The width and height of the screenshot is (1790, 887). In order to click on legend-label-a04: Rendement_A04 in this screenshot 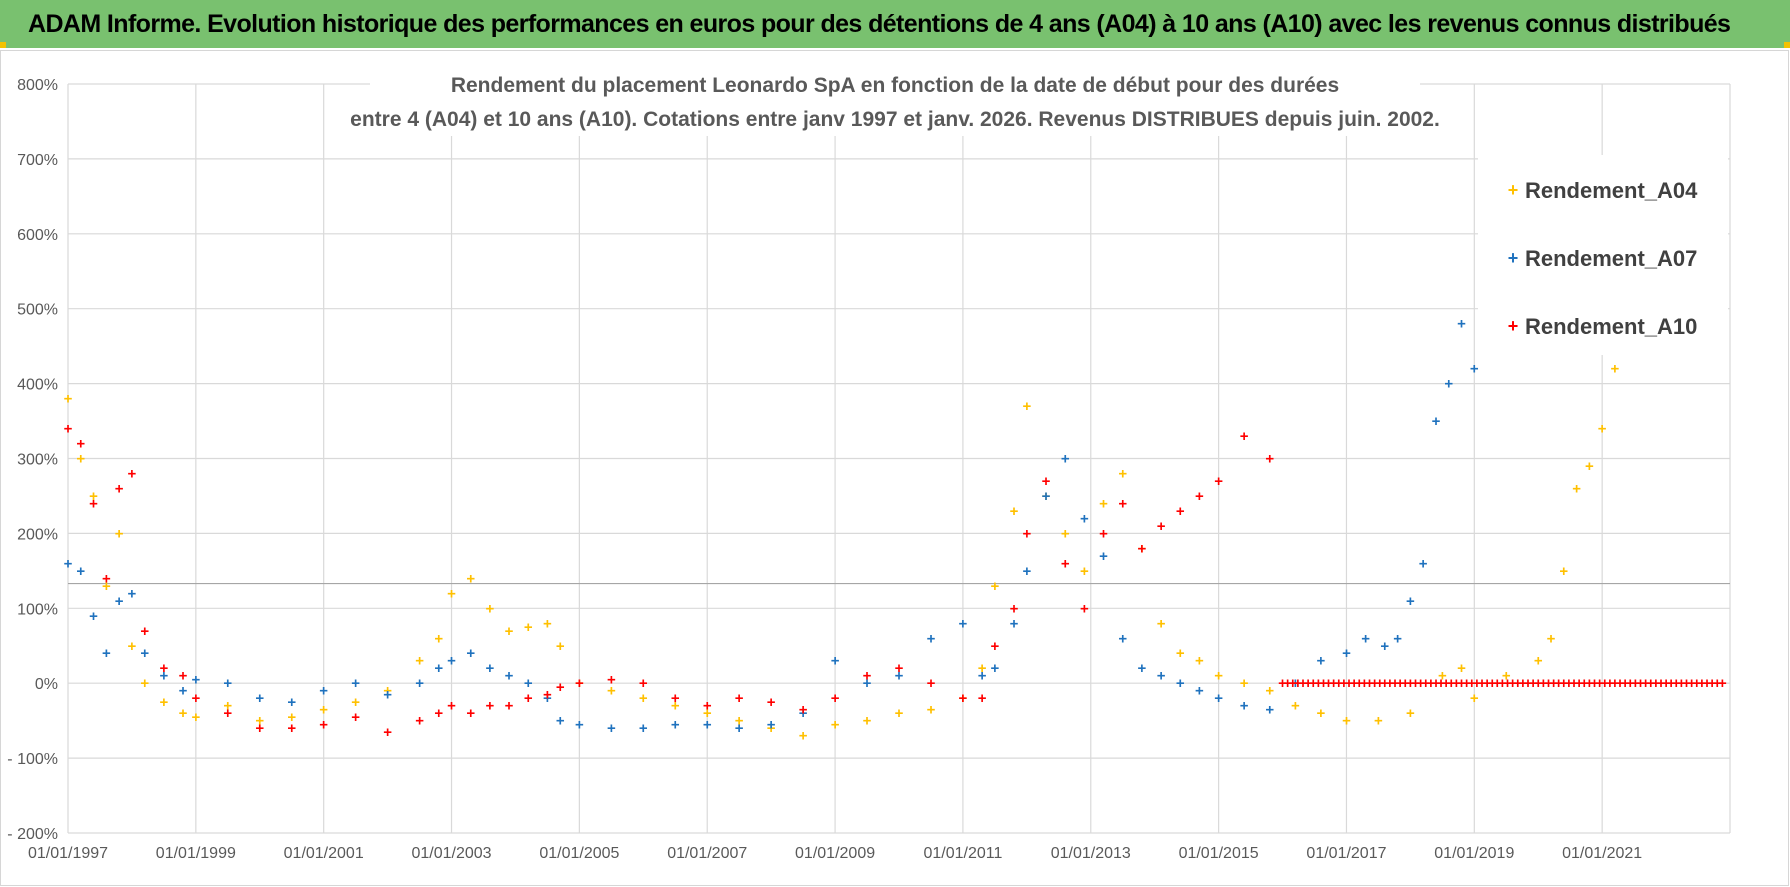, I will do `click(1611, 190)`.